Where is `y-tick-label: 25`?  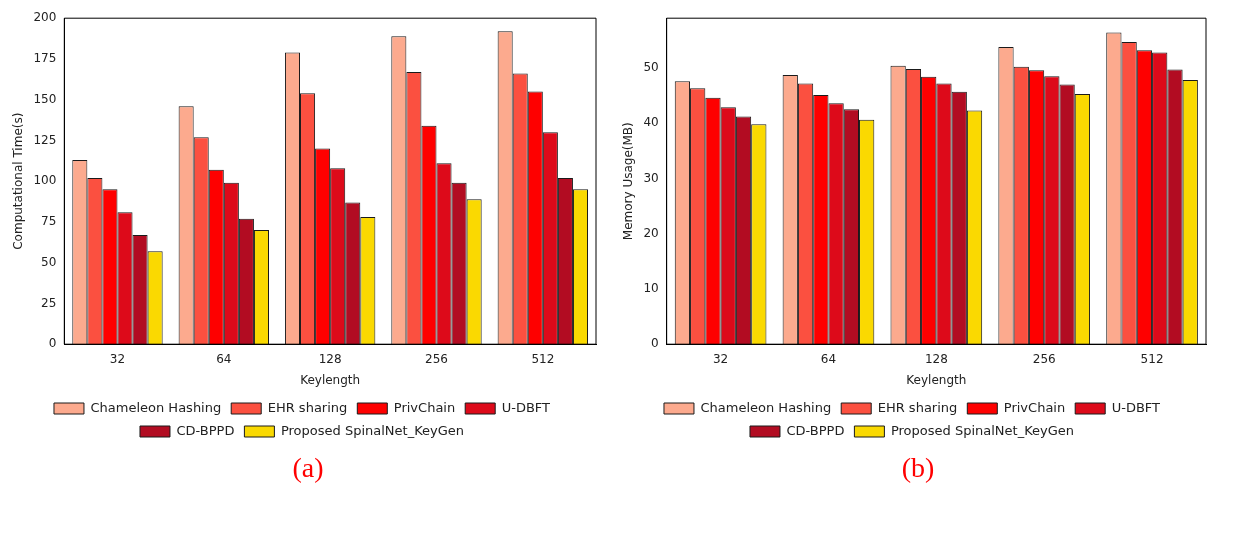 y-tick-label: 25 is located at coordinates (49, 302).